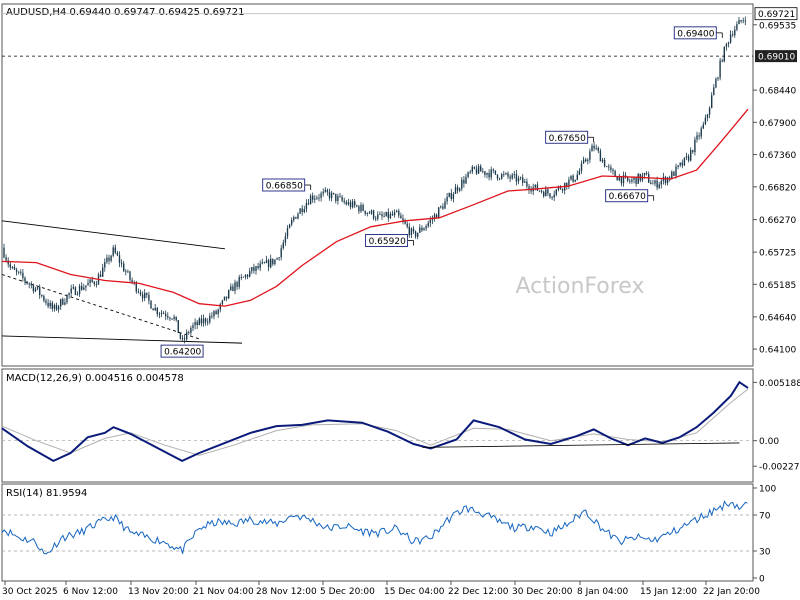  I want to click on price-tick-label: 0.64100, so click(777, 351).